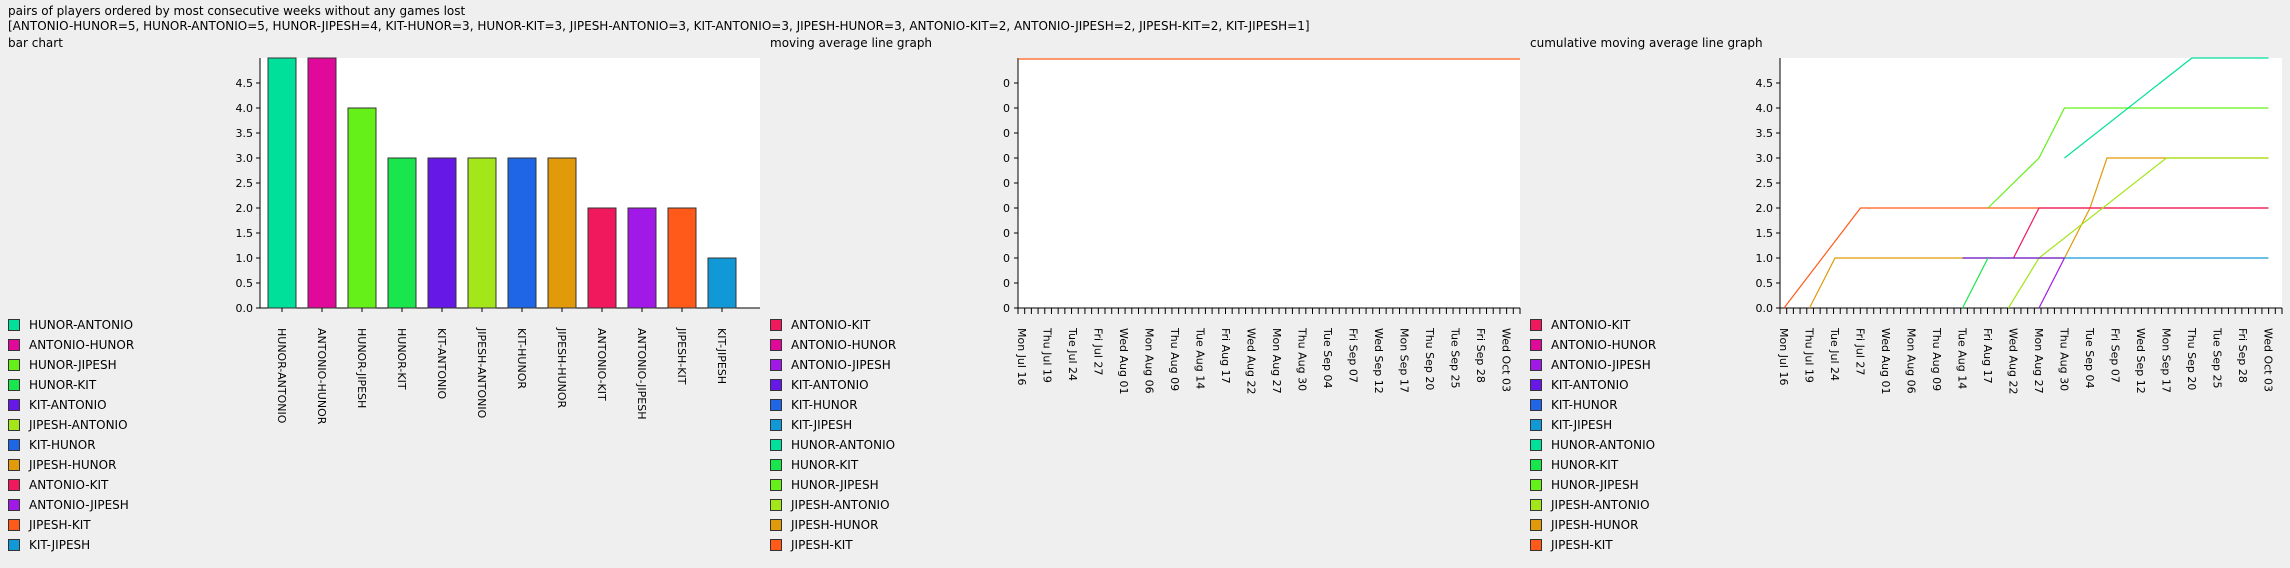 This screenshot has width=2290, height=568. What do you see at coordinates (844, 345) in the screenshot?
I see `legend-label: ANTONIO-HUNOR` at bounding box center [844, 345].